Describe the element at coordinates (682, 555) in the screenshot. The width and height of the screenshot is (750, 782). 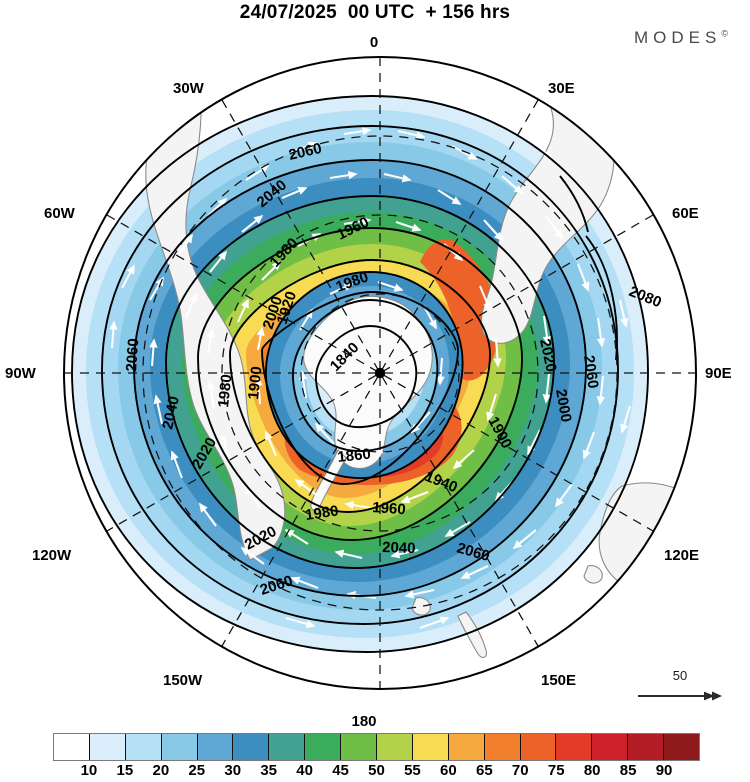
I see `lon-label-120E: 120E` at that location.